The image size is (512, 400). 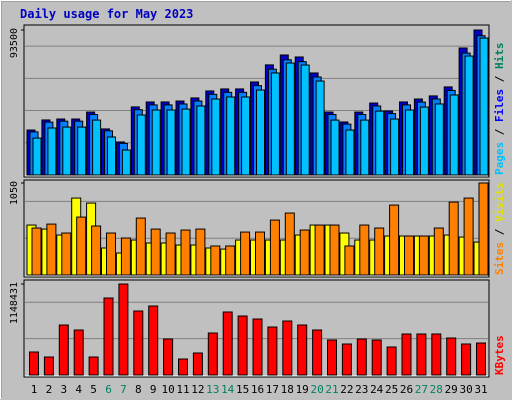 What do you see at coordinates (436, 389) in the screenshot?
I see `x-tick-label: 28` at bounding box center [436, 389].